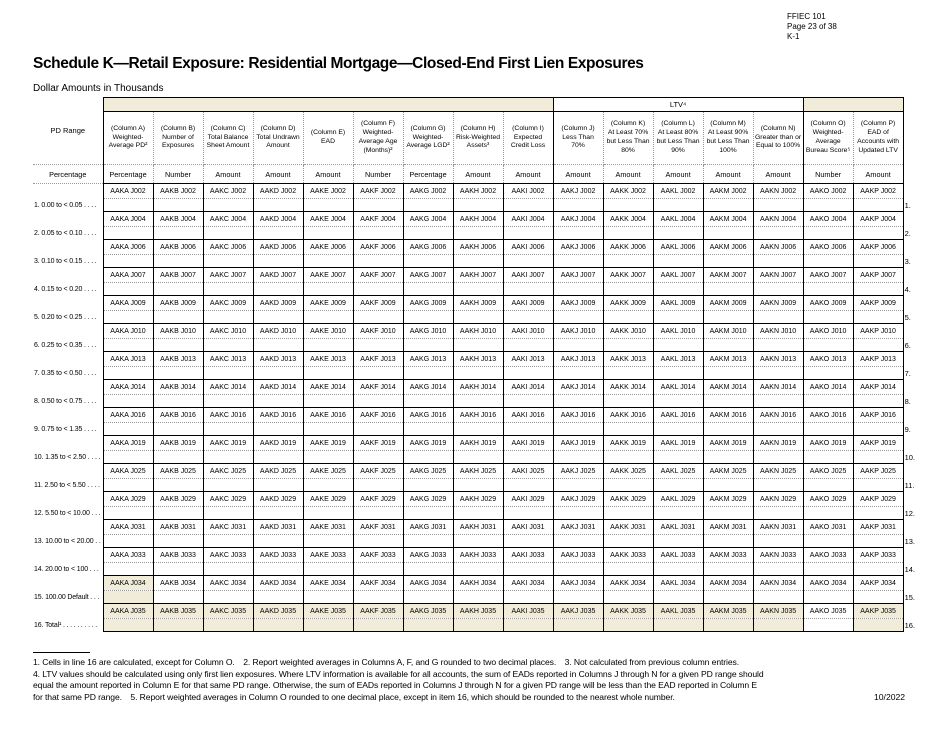 This screenshot has height=733, width=950. What do you see at coordinates (628, 499) in the screenshot?
I see `code-cell: AAKK J029` at bounding box center [628, 499].